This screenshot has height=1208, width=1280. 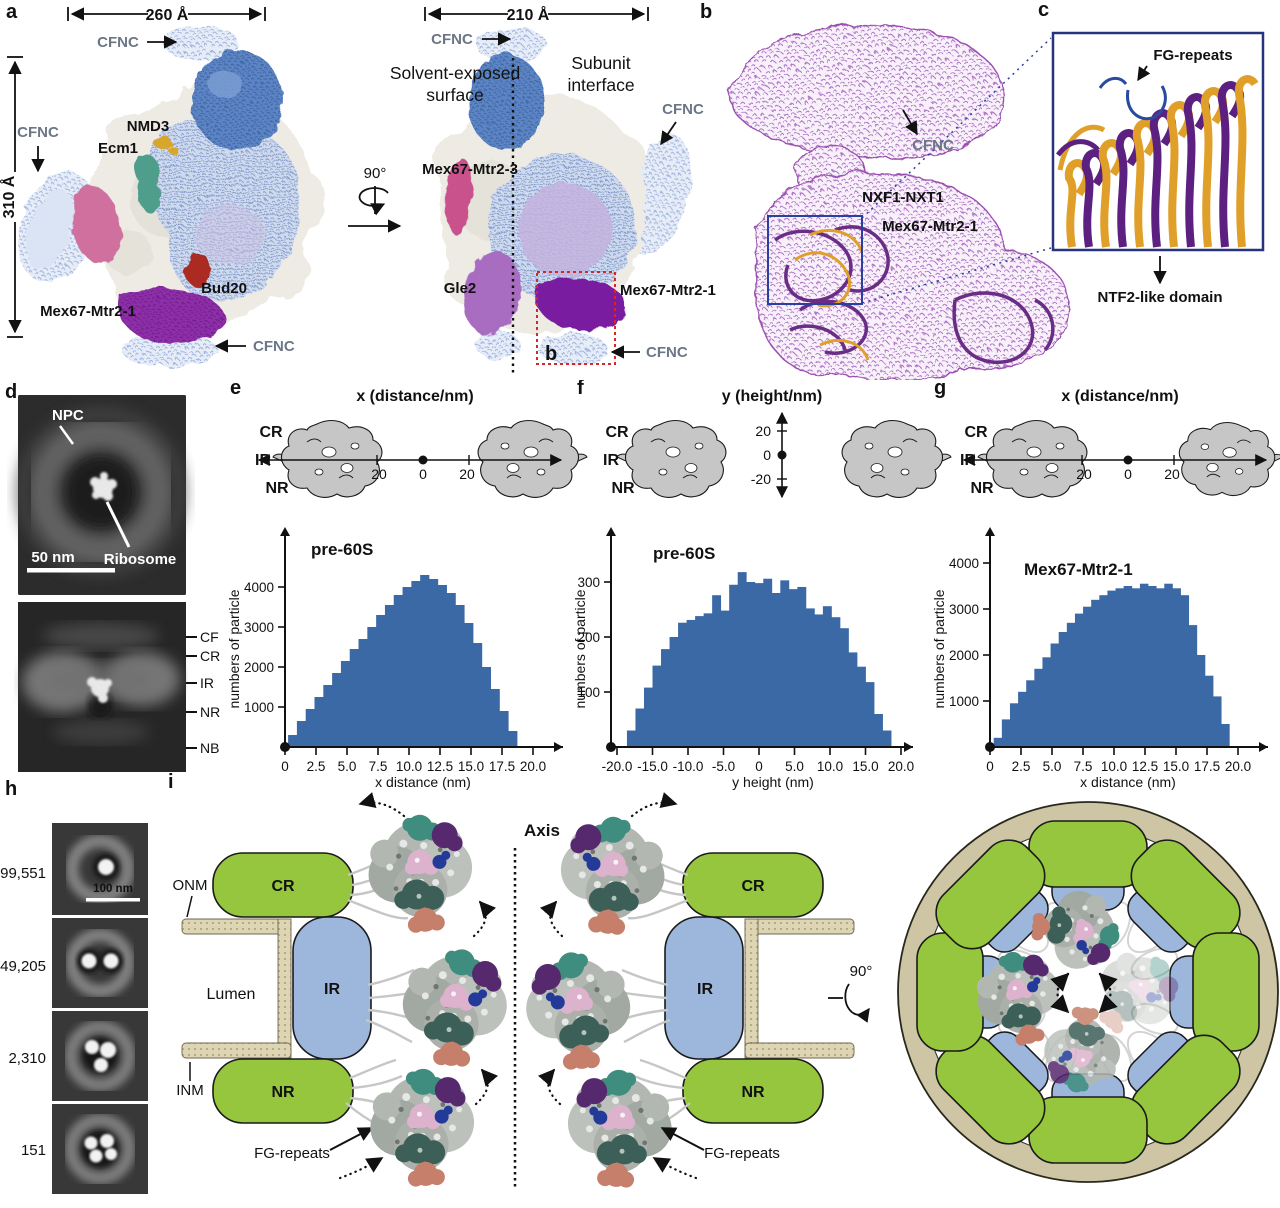 I want to click on svg-text: -5.0, so click(x=723, y=766).